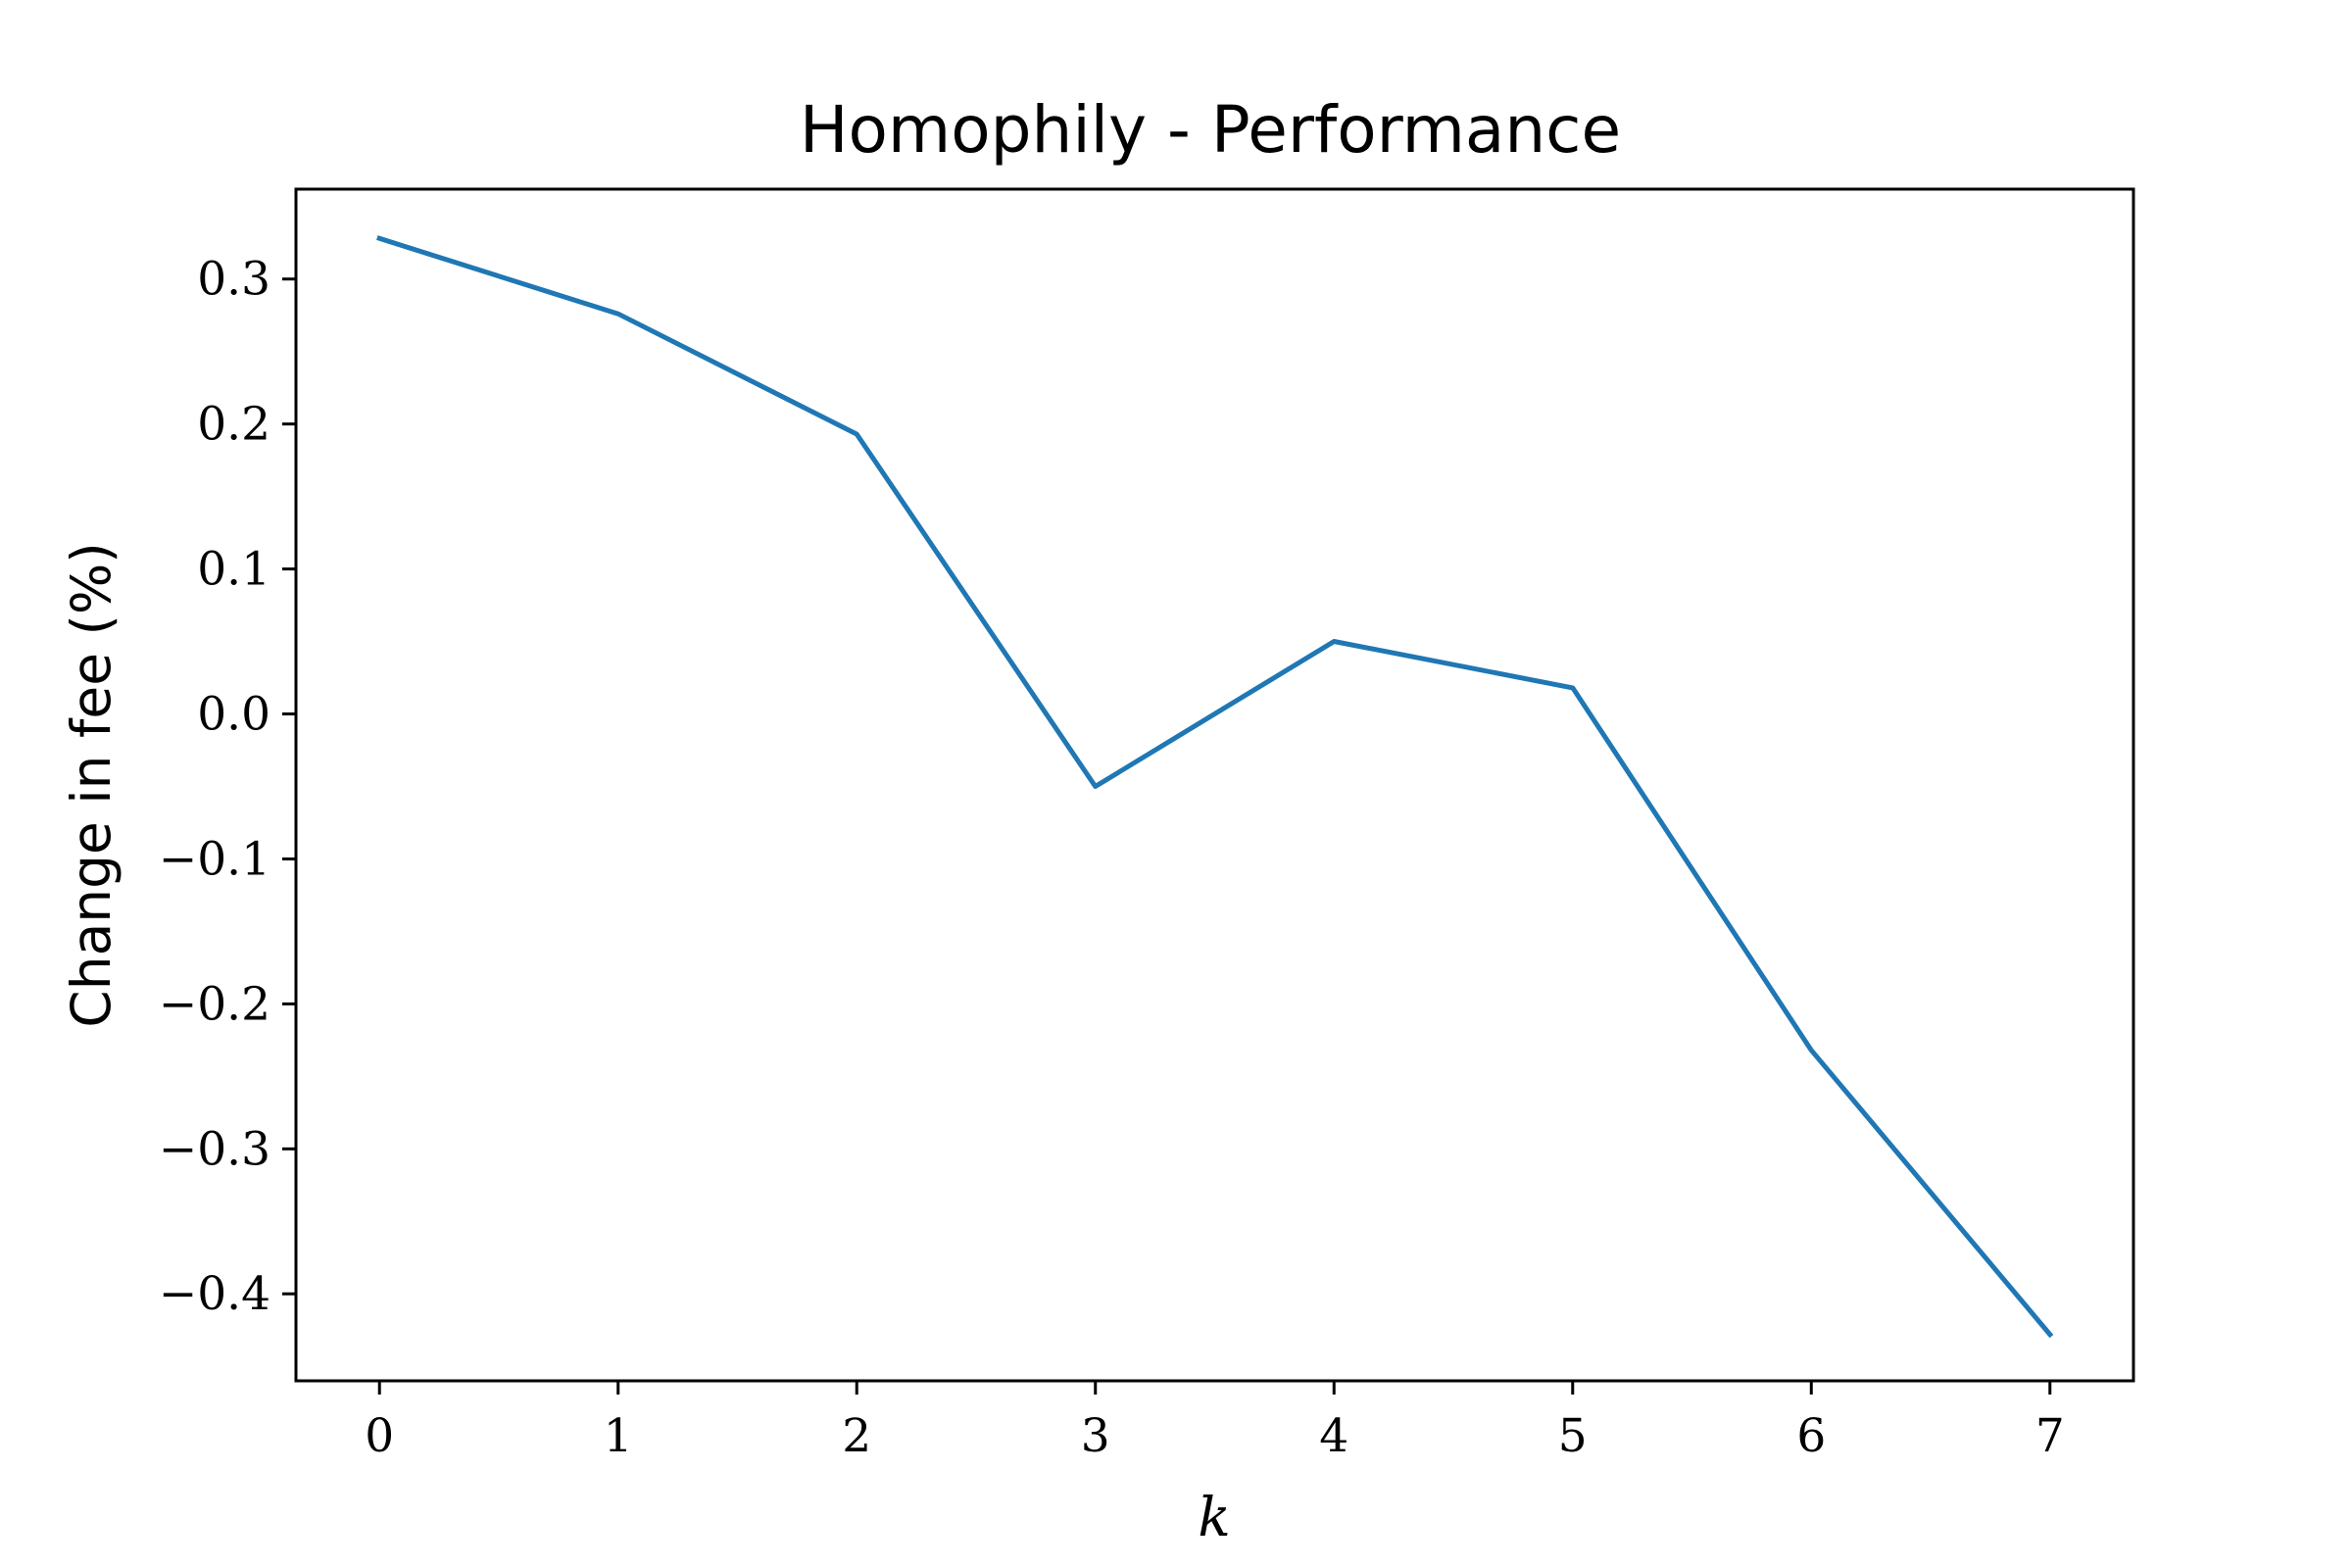 The height and width of the screenshot is (1568, 2352). I want to click on x-tick-label: 6, so click(1811, 1436).